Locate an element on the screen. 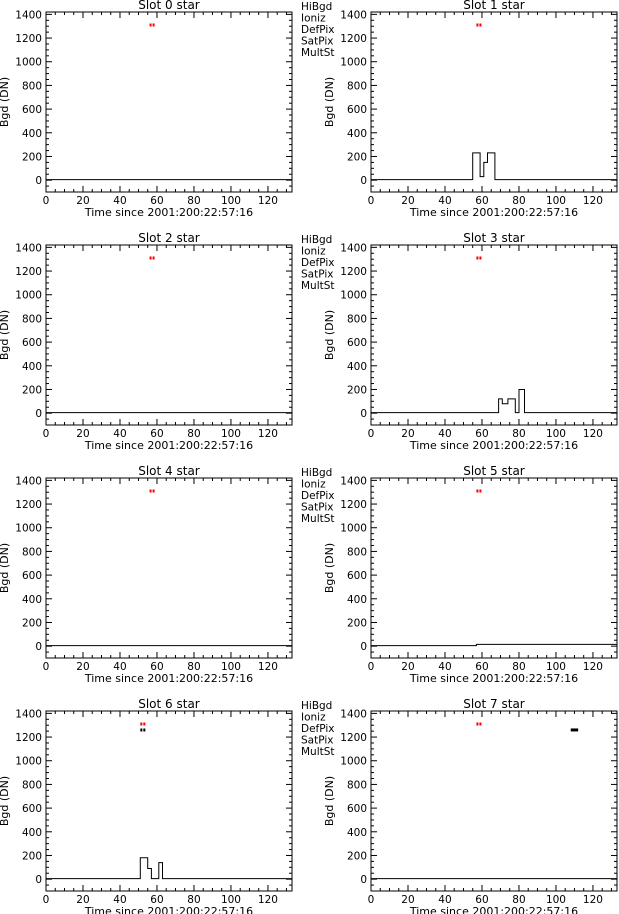  chart-title: Slot 3 star is located at coordinates (494, 238).